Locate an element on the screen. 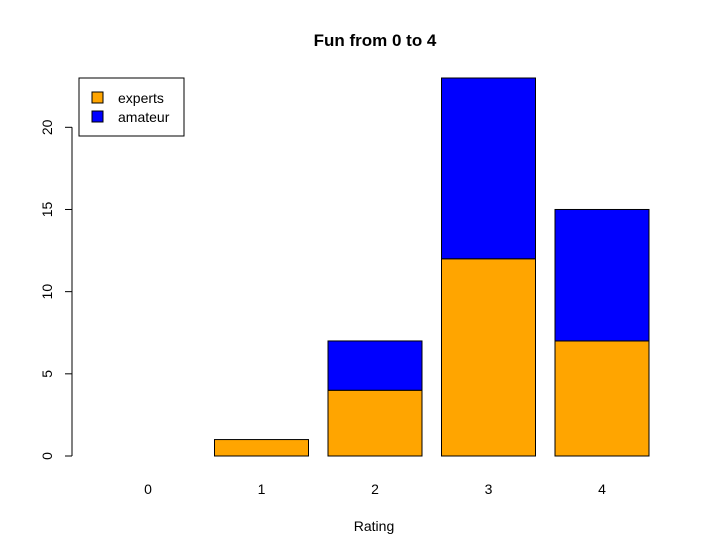 The height and width of the screenshot is (557, 710). x-tick-label-1: 1 is located at coordinates (262, 489).